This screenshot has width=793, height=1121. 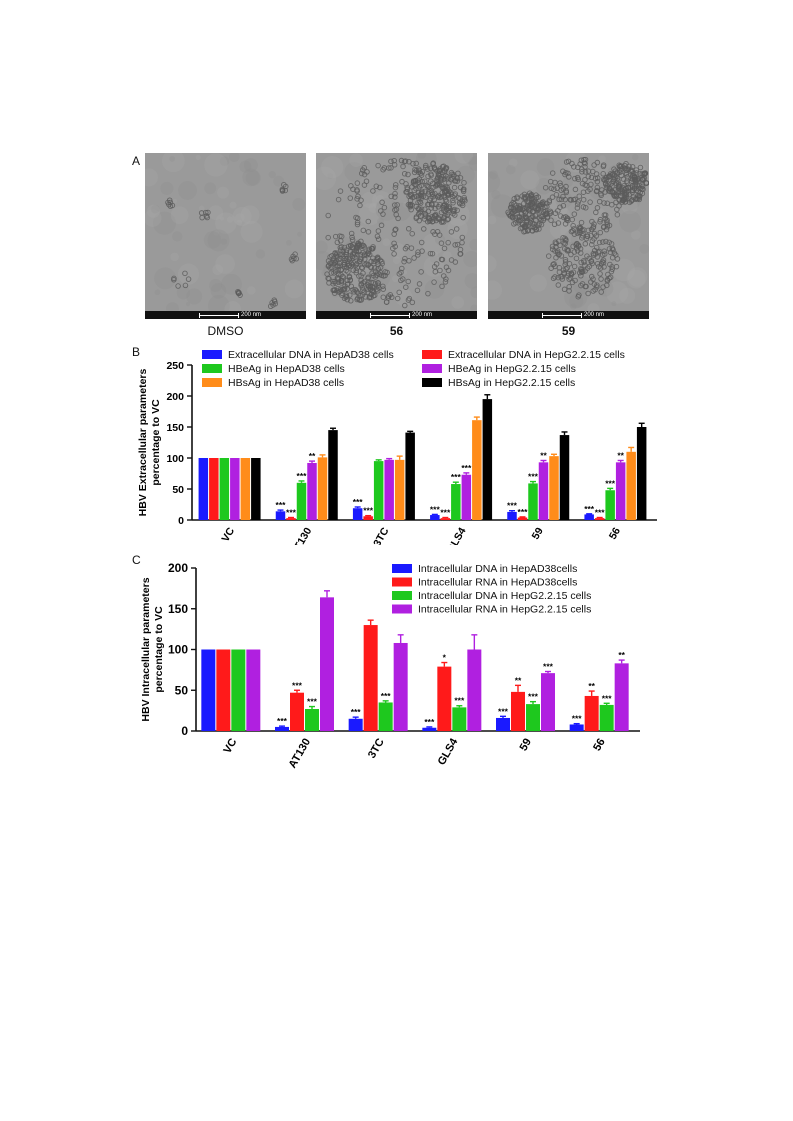 I want to click on legend-label: Intracellular DNA in HepAD38cells, so click(x=497, y=569).